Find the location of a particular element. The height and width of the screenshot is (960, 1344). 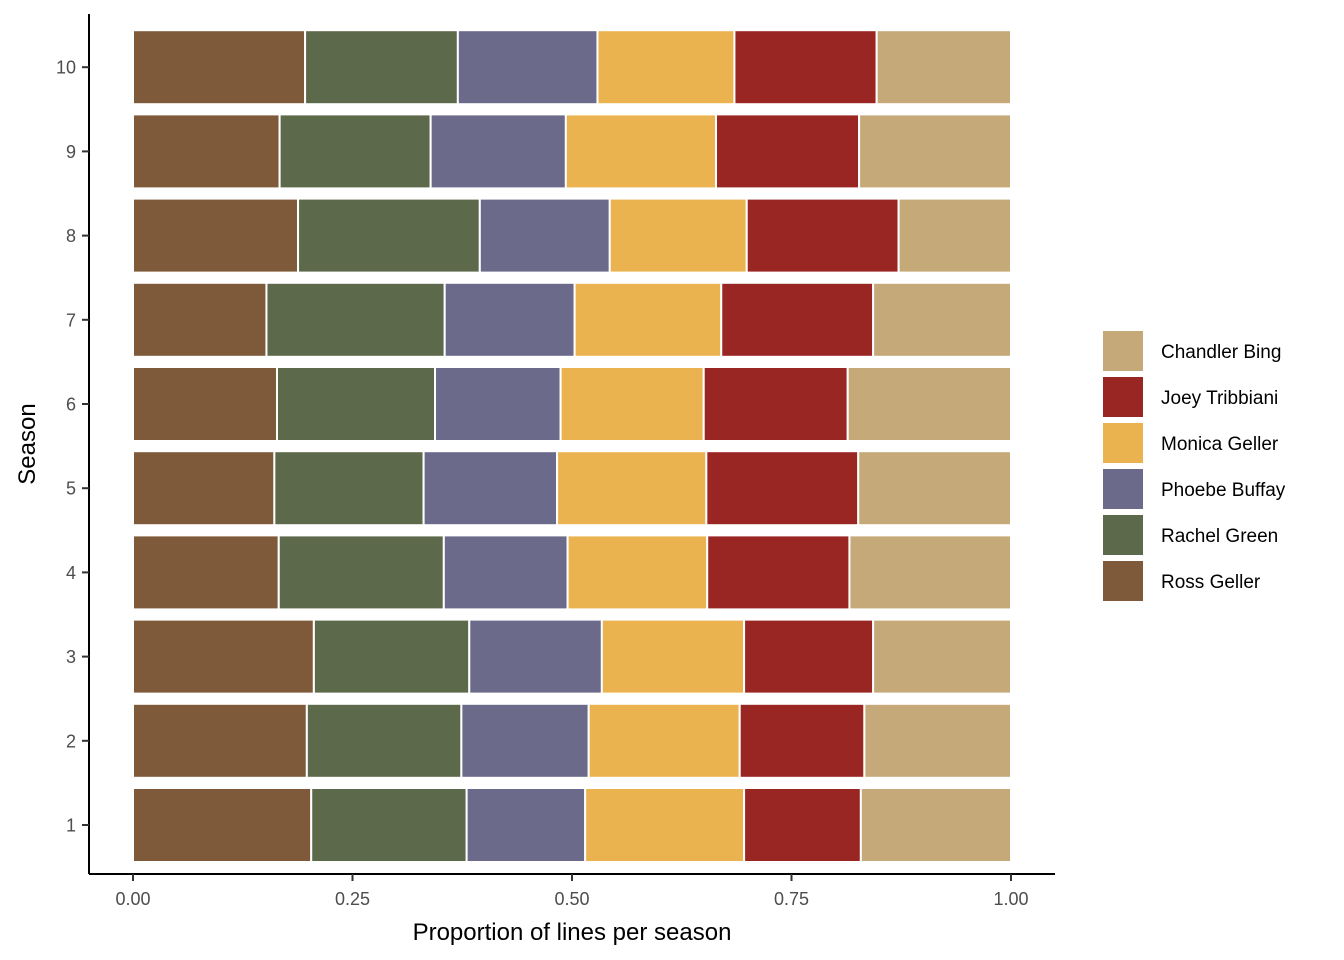

y-axis-title: Season is located at coordinates (27, 443).